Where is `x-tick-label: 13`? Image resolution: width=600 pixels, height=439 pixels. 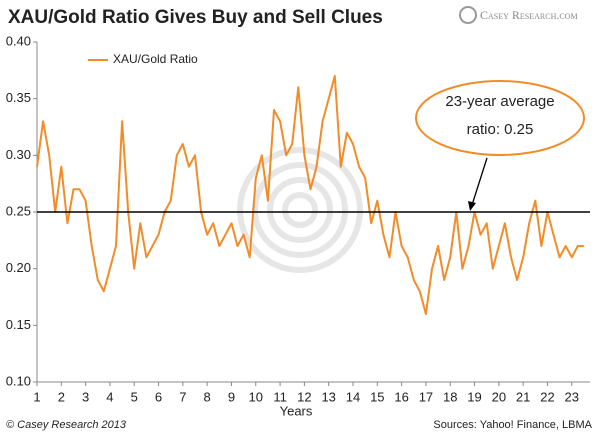 x-tick-label: 13 is located at coordinates (328, 396).